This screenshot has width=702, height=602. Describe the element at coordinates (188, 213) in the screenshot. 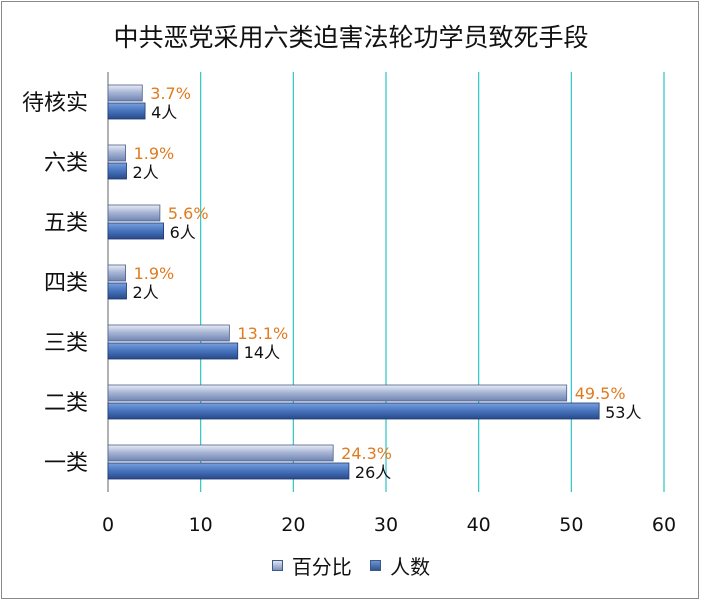

I see `data-label-percent-4: 5.6%` at that location.